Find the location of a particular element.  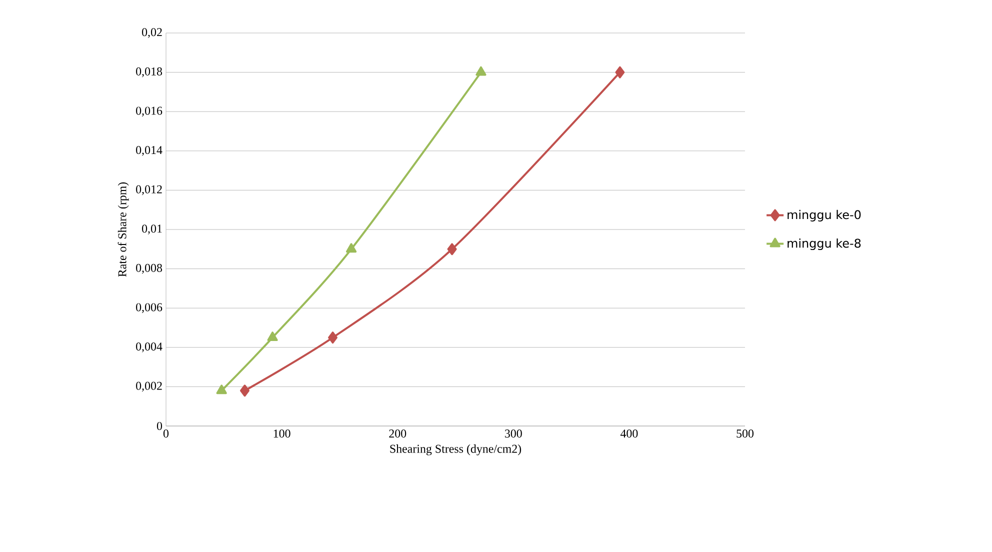

x-tick-label: 0 is located at coordinates (166, 434).